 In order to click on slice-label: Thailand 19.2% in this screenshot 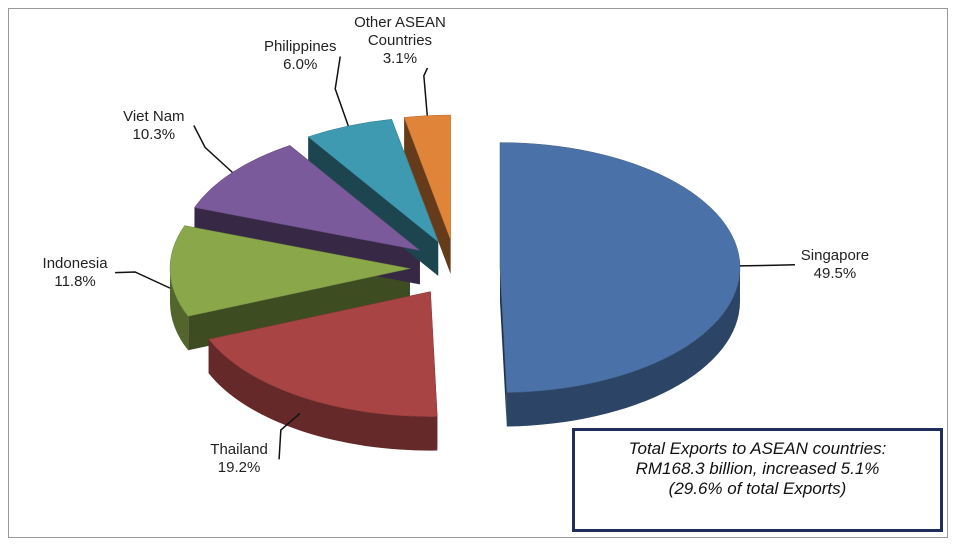, I will do `click(239, 459)`.